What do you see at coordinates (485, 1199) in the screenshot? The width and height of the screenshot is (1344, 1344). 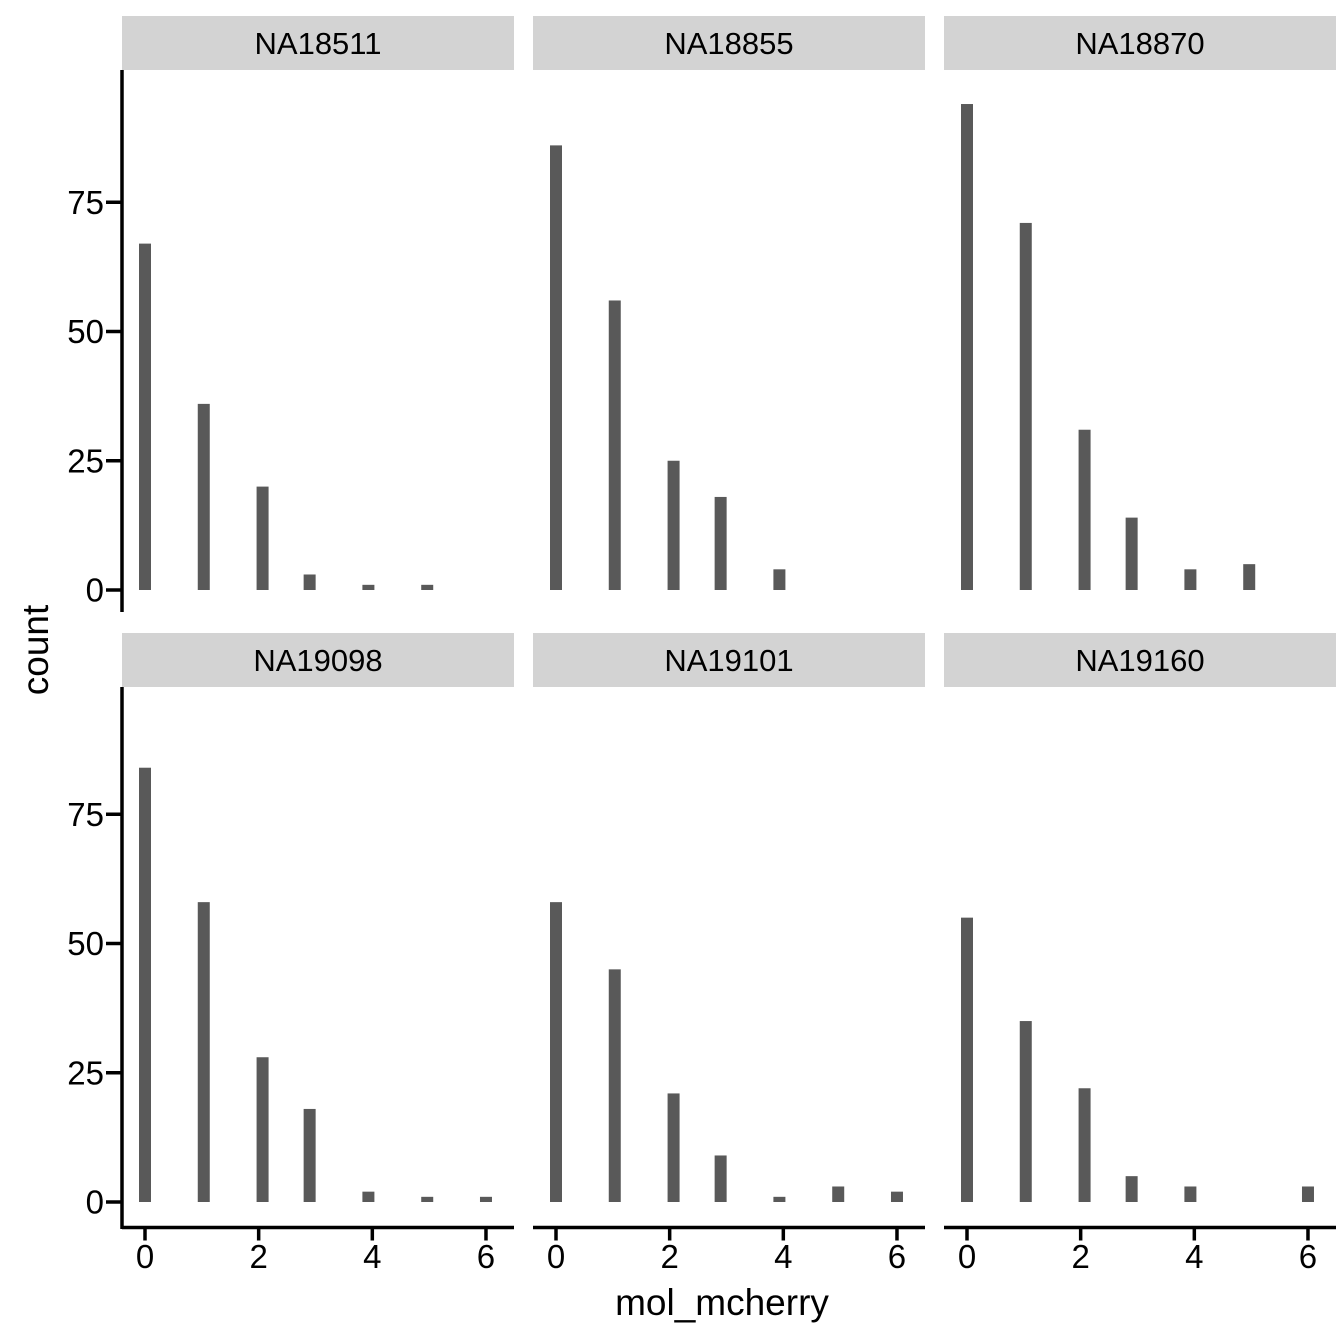 I see `histogram-bar-NA19098-x6` at bounding box center [485, 1199].